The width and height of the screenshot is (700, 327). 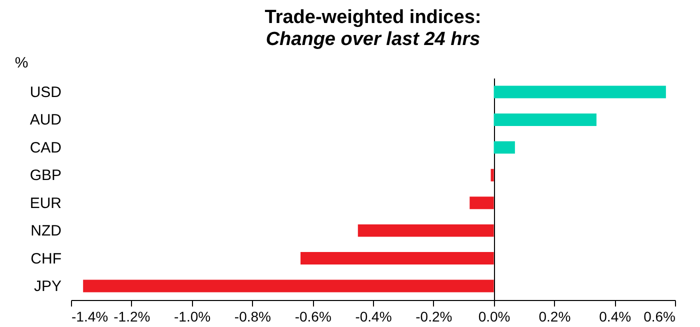 What do you see at coordinates (90, 316) in the screenshot?
I see `x-tick-label: -1.4%` at bounding box center [90, 316].